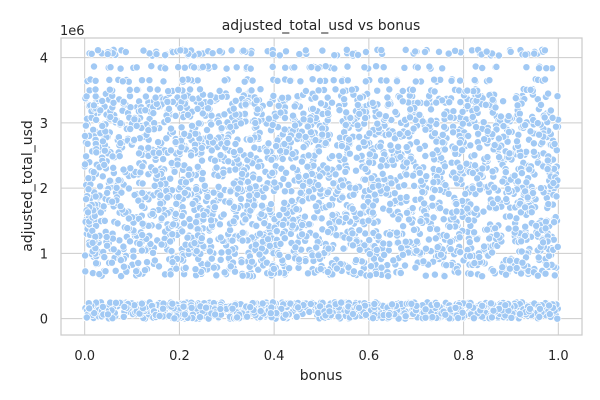 Image resolution: width=600 pixels, height=400 pixels. I want to click on y-tick-label: 2, so click(44, 189).